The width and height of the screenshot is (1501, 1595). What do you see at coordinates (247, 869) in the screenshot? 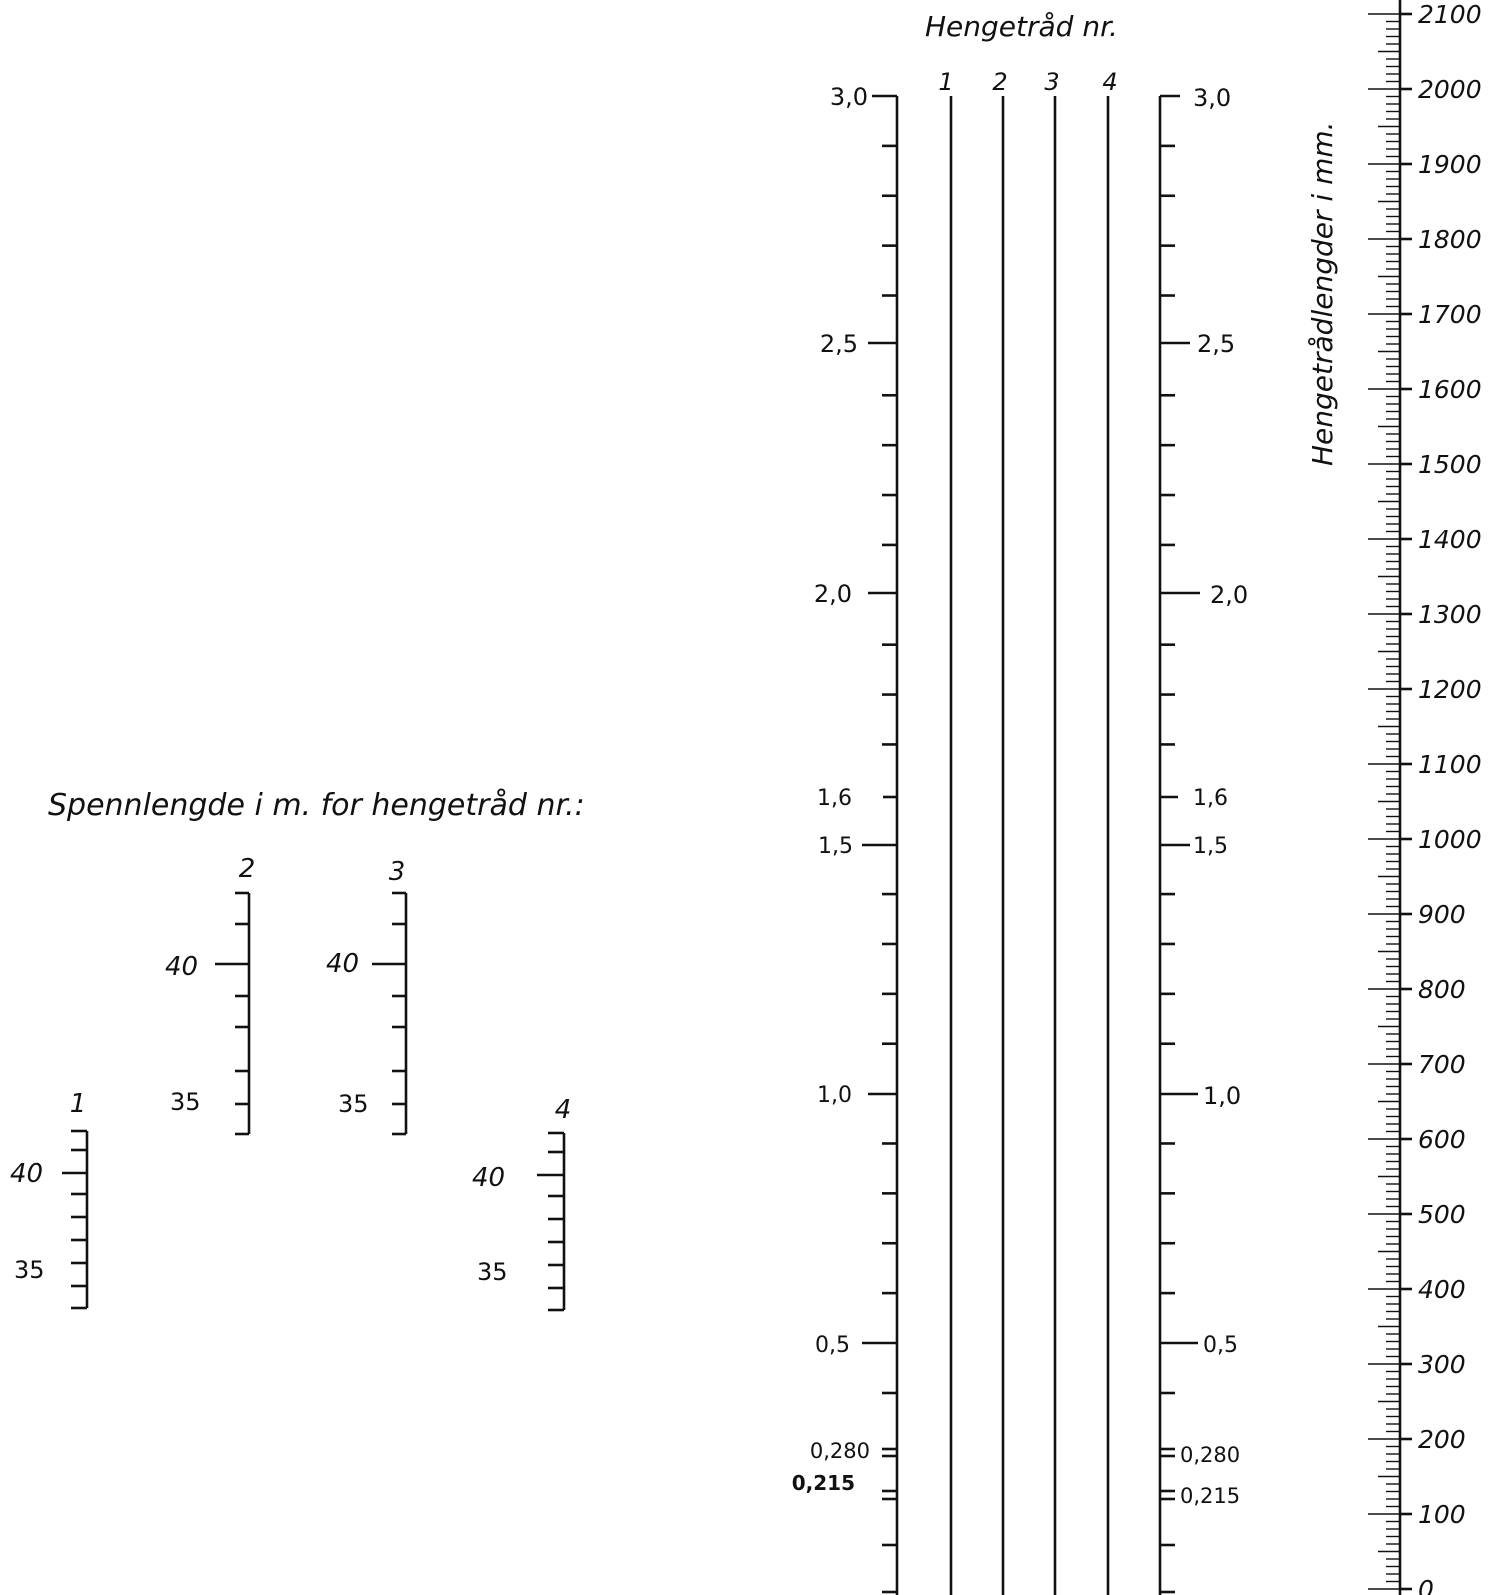
I see `span-scale-2-label: 2` at bounding box center [247, 869].